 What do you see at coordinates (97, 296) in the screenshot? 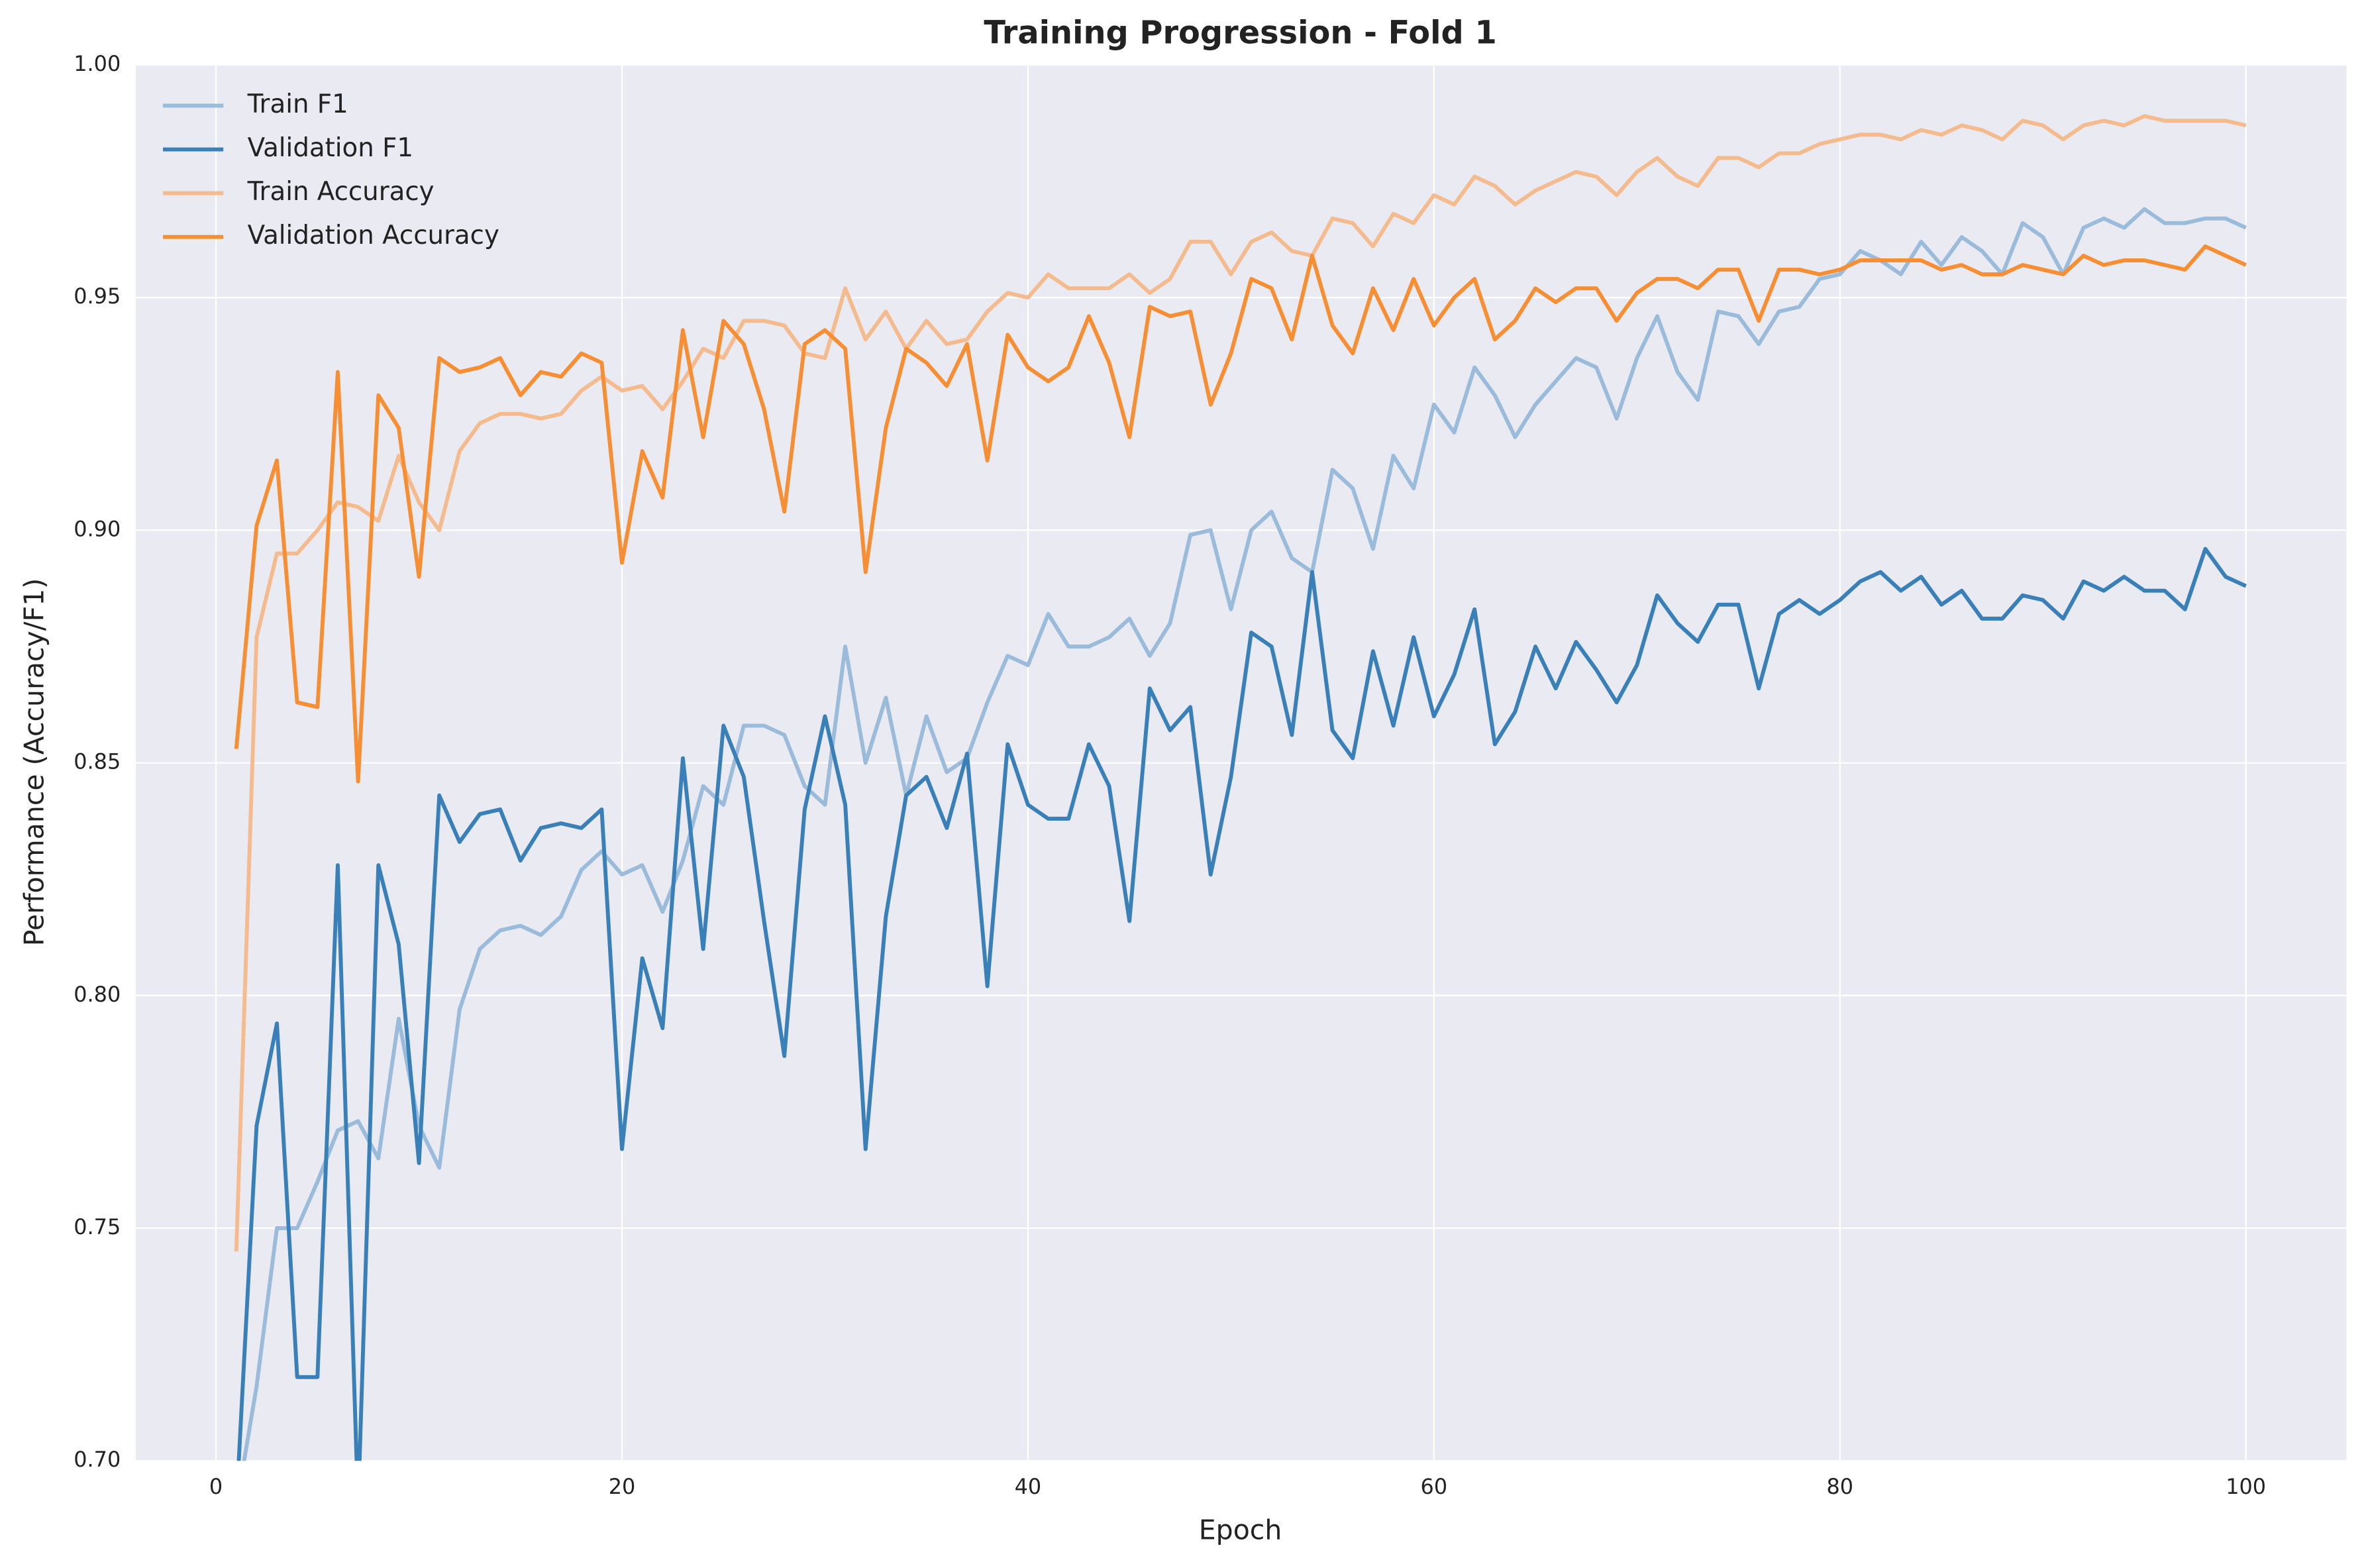
I see `y-tick-label: 0.95` at bounding box center [97, 296].